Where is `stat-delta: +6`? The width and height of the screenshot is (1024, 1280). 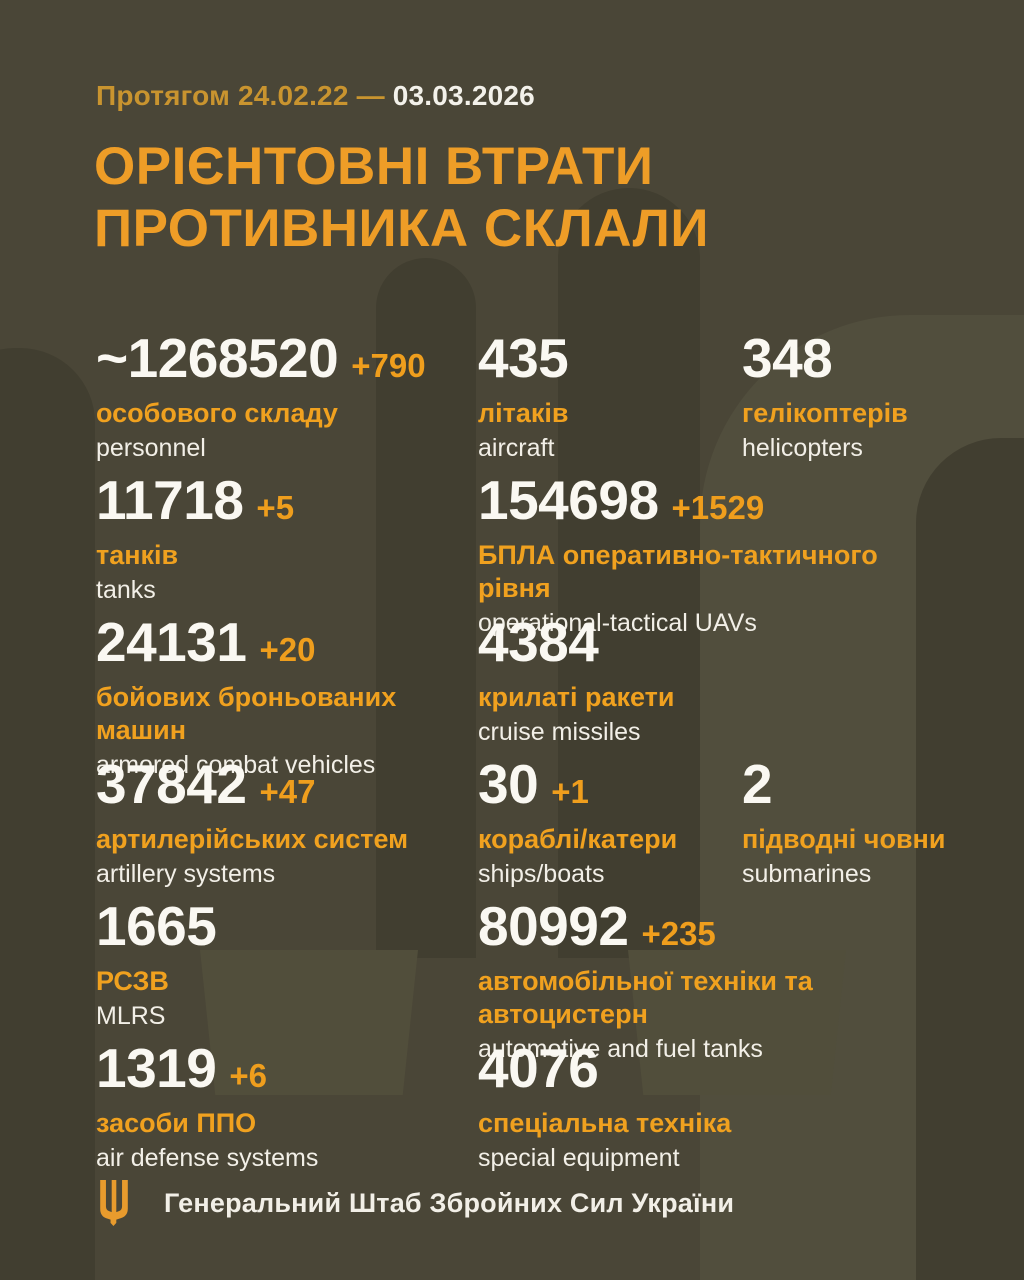
stat-delta: +6 is located at coordinates (248, 1075).